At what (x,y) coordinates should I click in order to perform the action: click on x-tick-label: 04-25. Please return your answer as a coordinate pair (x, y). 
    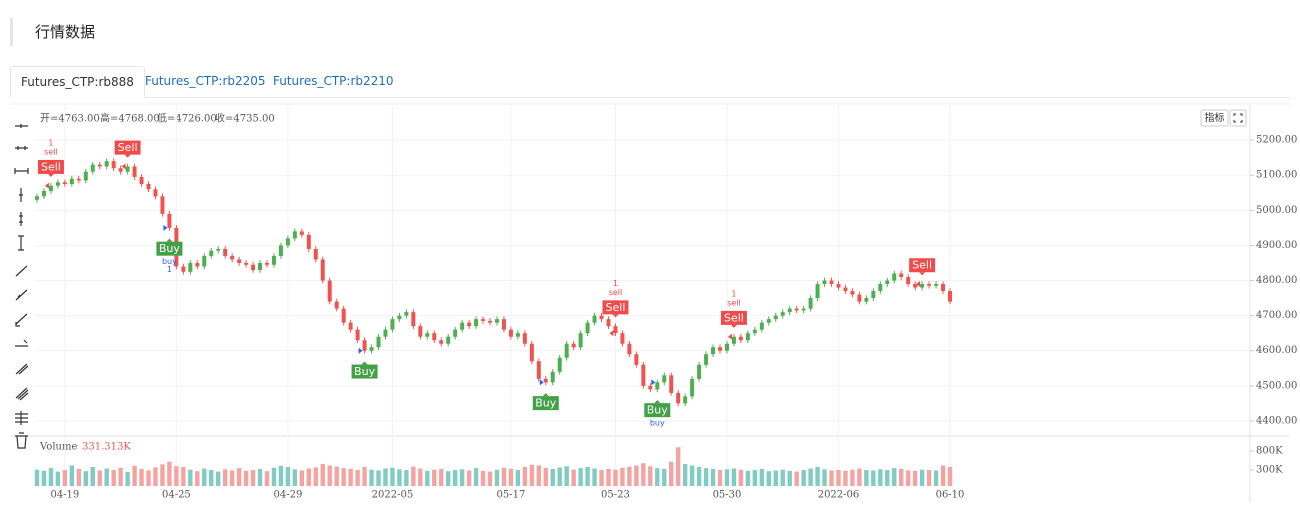
    Looking at the image, I should click on (176, 495).